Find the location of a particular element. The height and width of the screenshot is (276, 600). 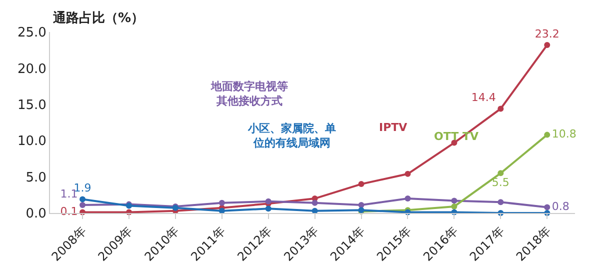

data-label: 0.8 is located at coordinates (561, 206).